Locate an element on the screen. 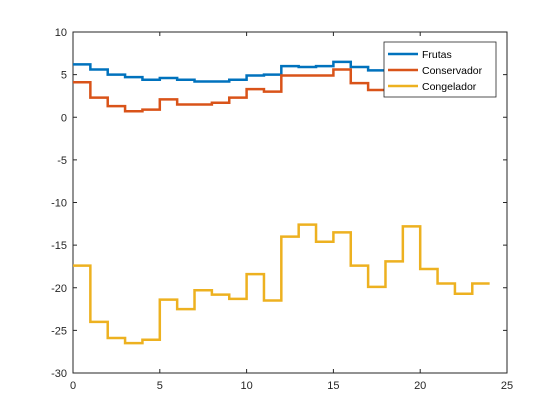  x-tick-label: 15 is located at coordinates (333, 386).